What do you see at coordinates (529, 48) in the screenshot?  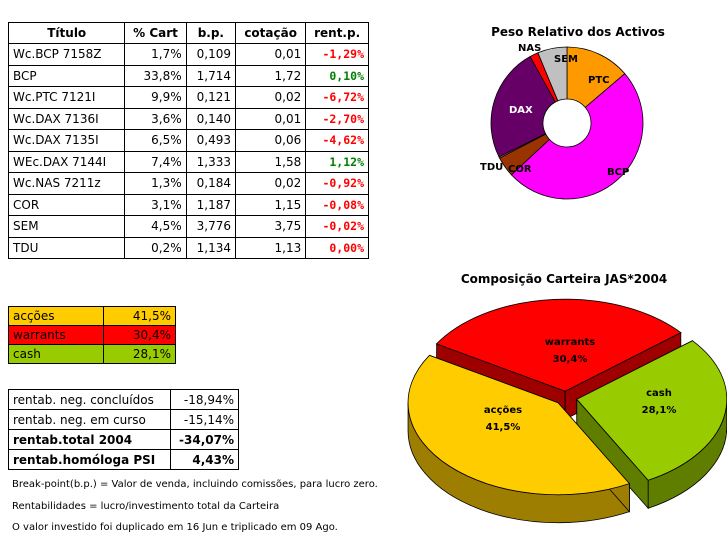 I see `donut-label-nas: NAS` at bounding box center [529, 48].